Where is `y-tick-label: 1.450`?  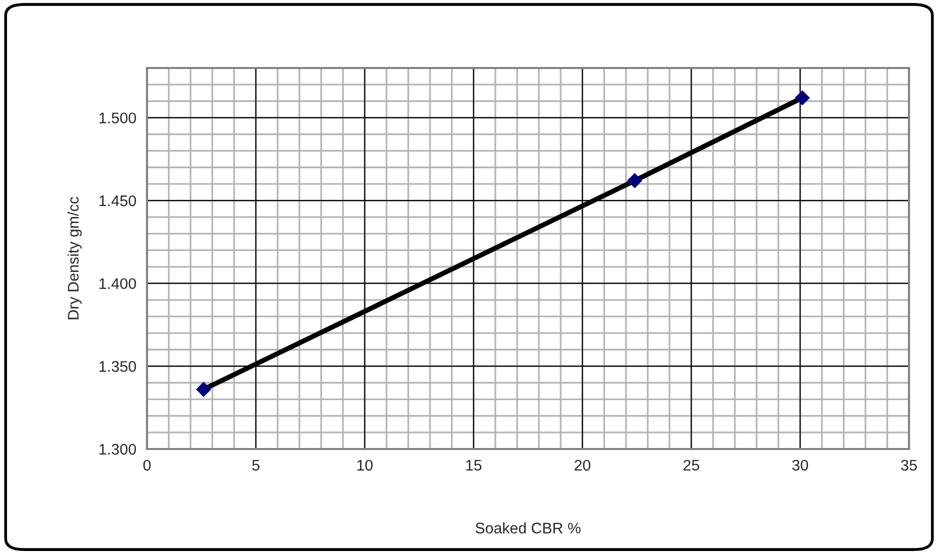
y-tick-label: 1.450 is located at coordinates (118, 200).